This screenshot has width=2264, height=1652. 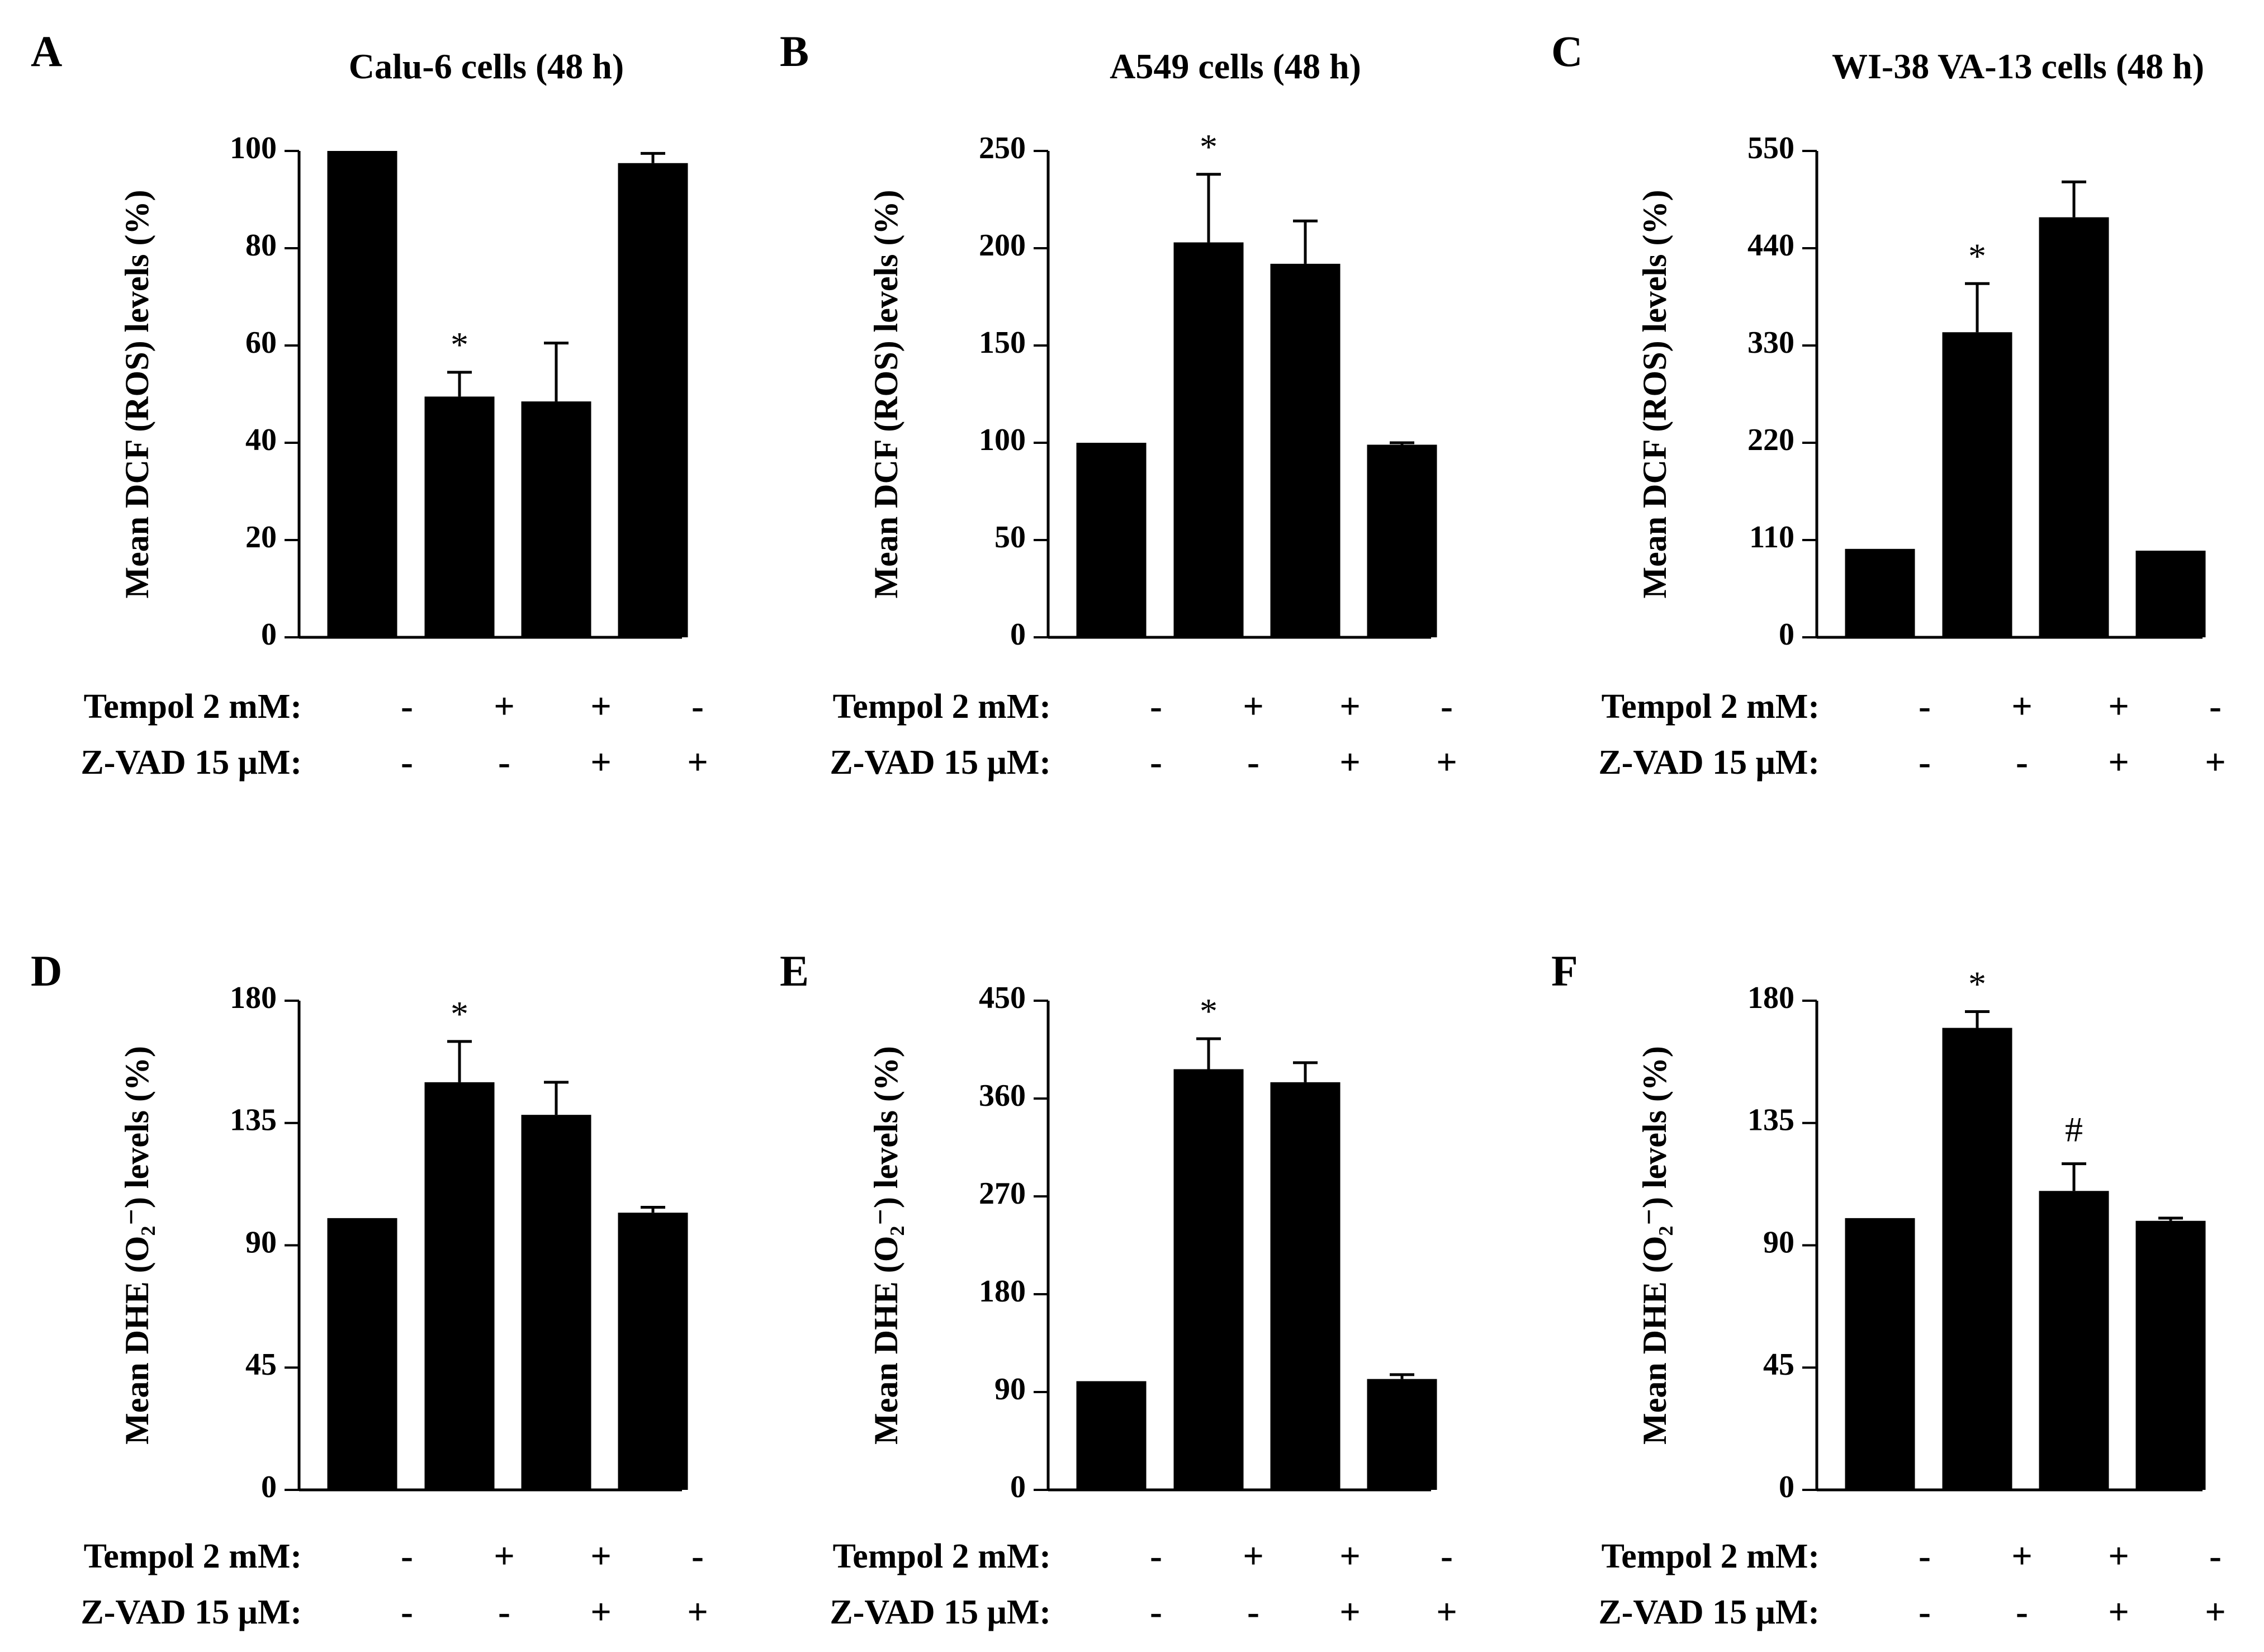 I want to click on panel-letter: C, so click(x=1567, y=51).